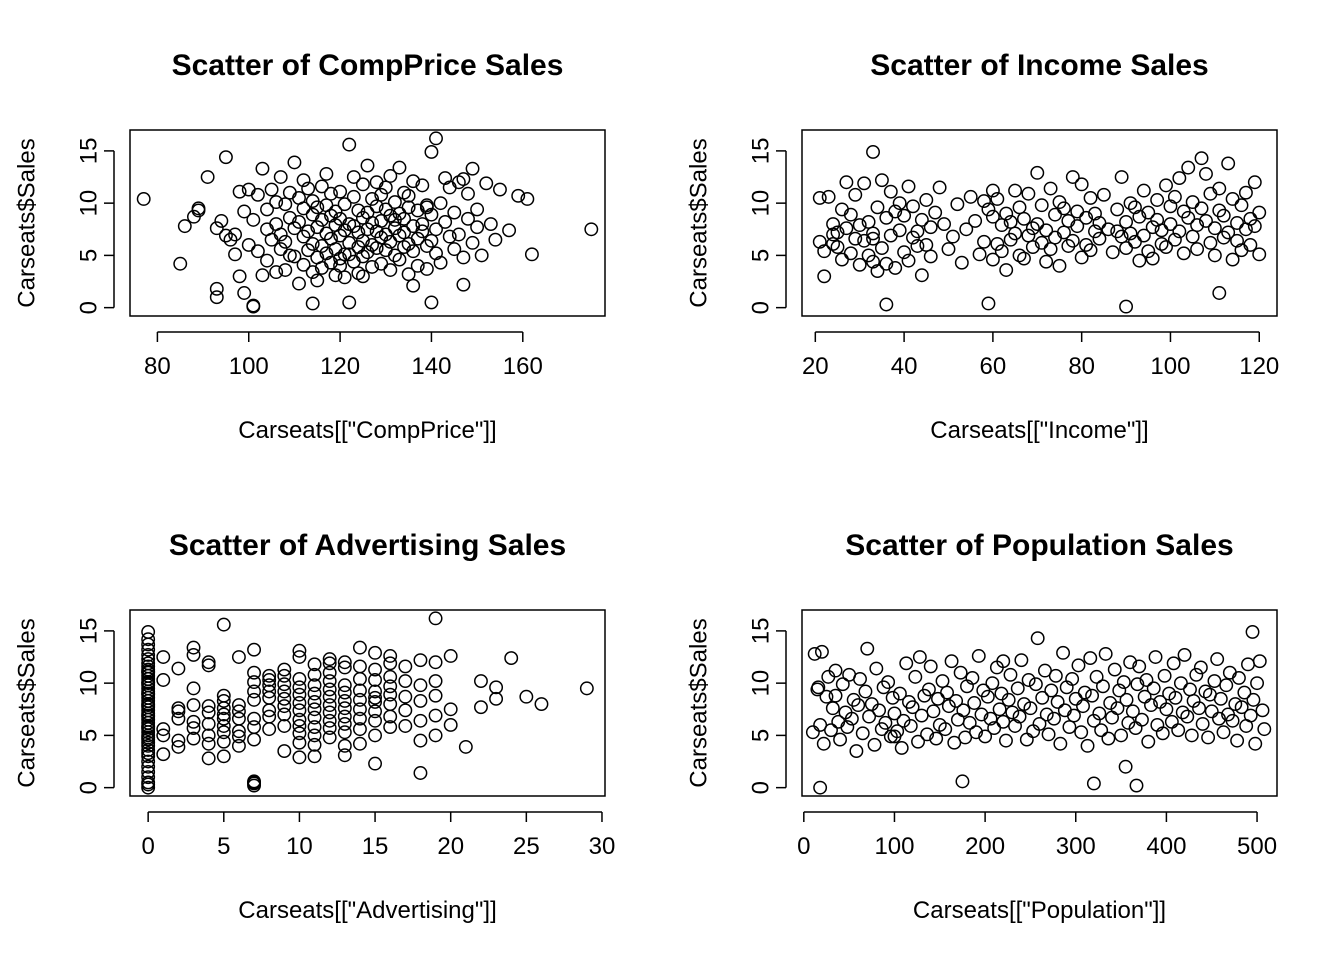  Describe the element at coordinates (904, 366) in the screenshot. I see `x-tick-label: 40` at that location.